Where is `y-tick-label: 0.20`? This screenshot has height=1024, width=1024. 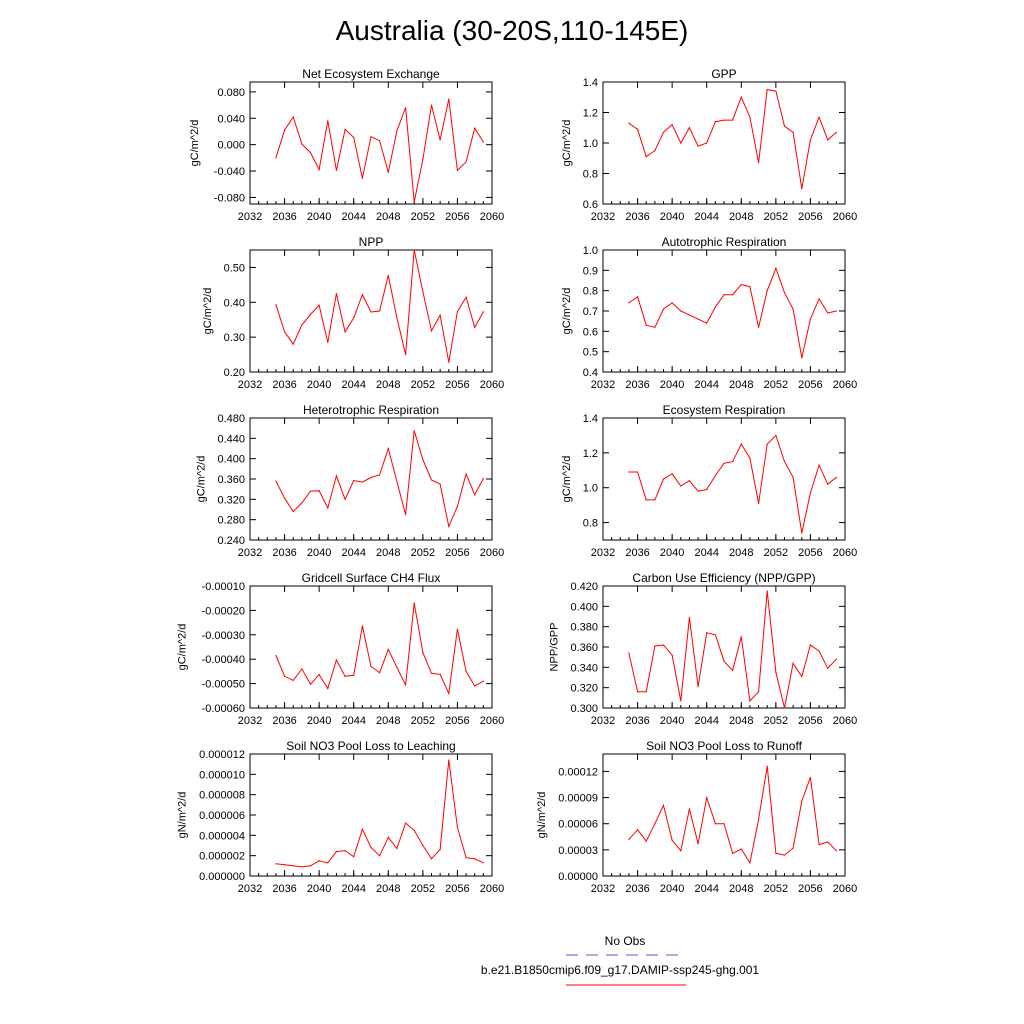
y-tick-label: 0.20 is located at coordinates (234, 373).